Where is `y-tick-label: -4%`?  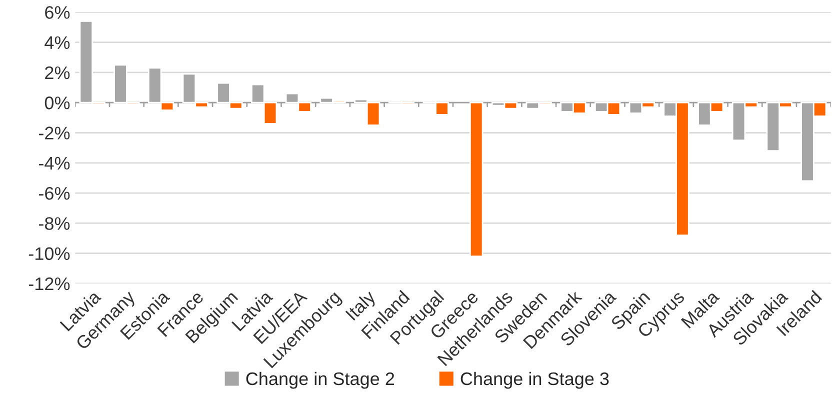
y-tick-label: -4% is located at coordinates (54, 163).